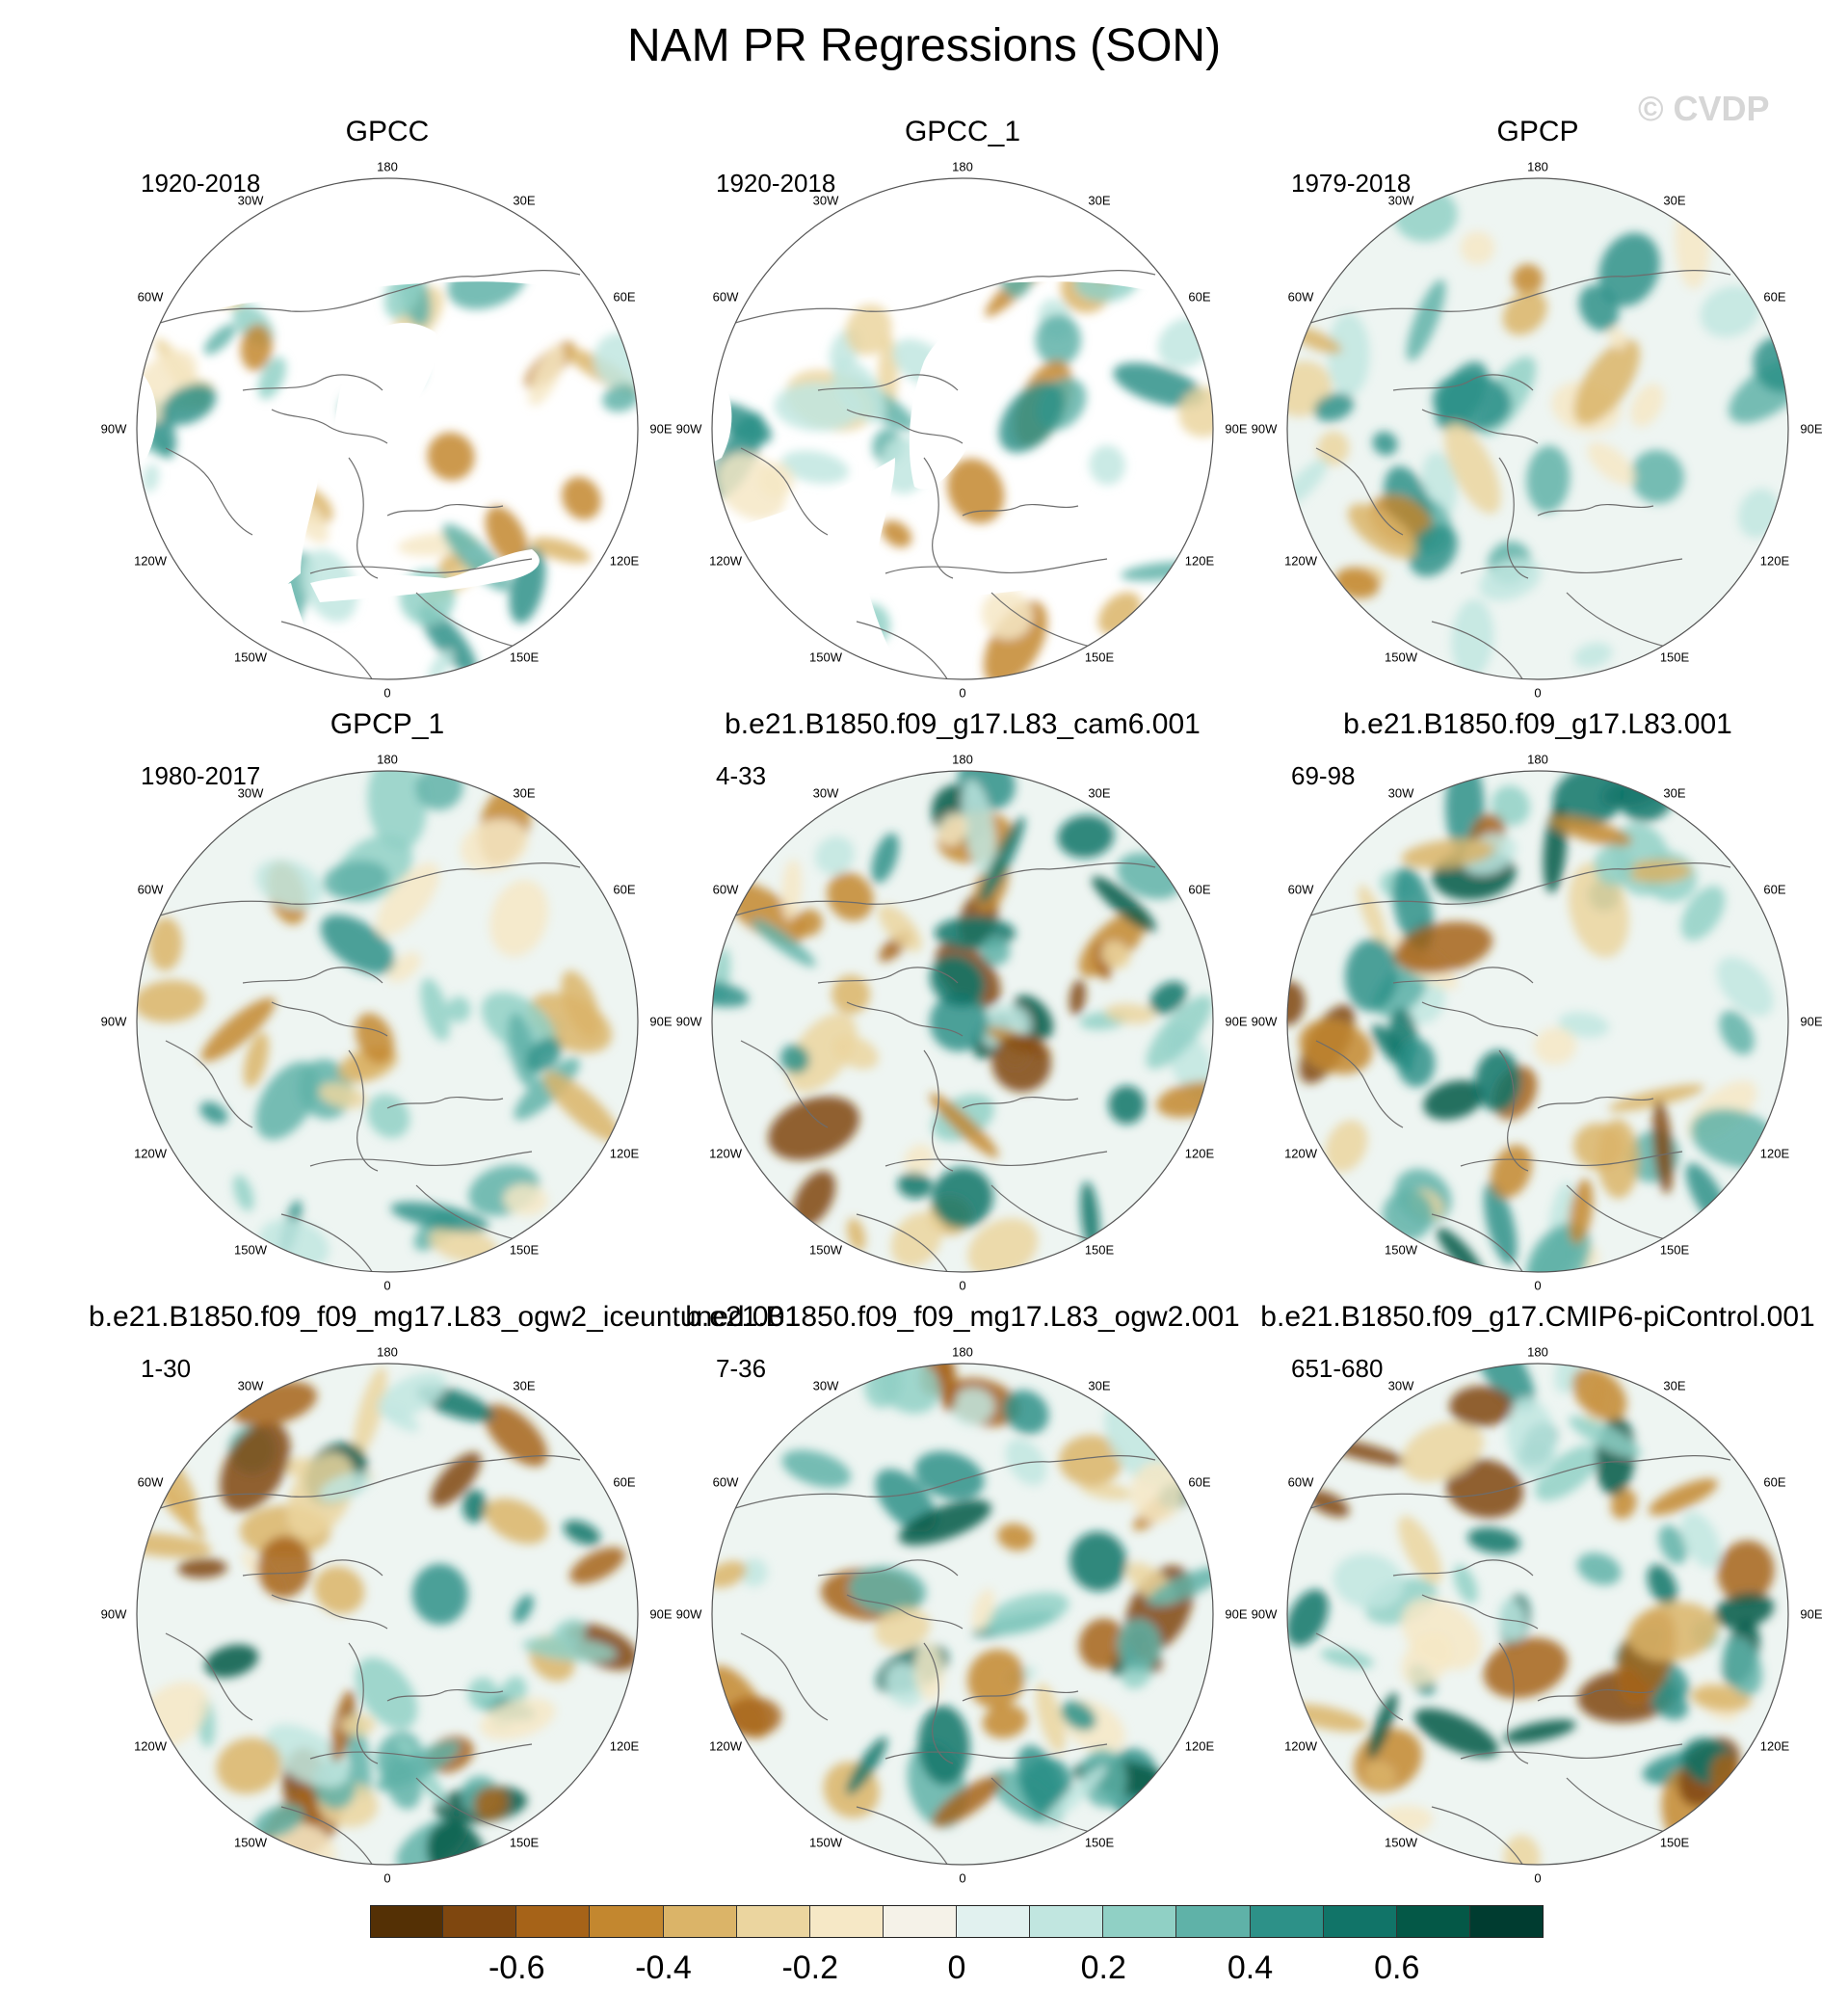  Describe the element at coordinates (1323, 775) in the screenshot. I see `panel-period: 69-98` at that location.